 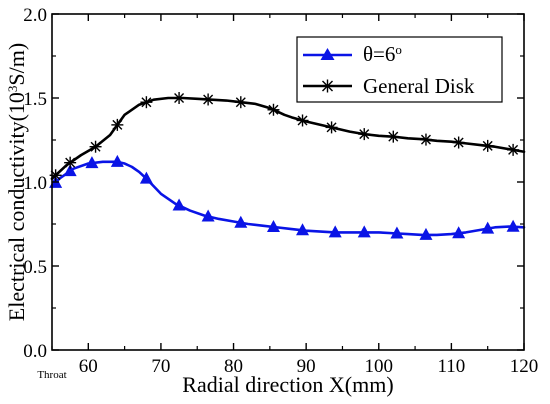 I want to click on legend: θ=6o General Disk, so click(x=399, y=69).